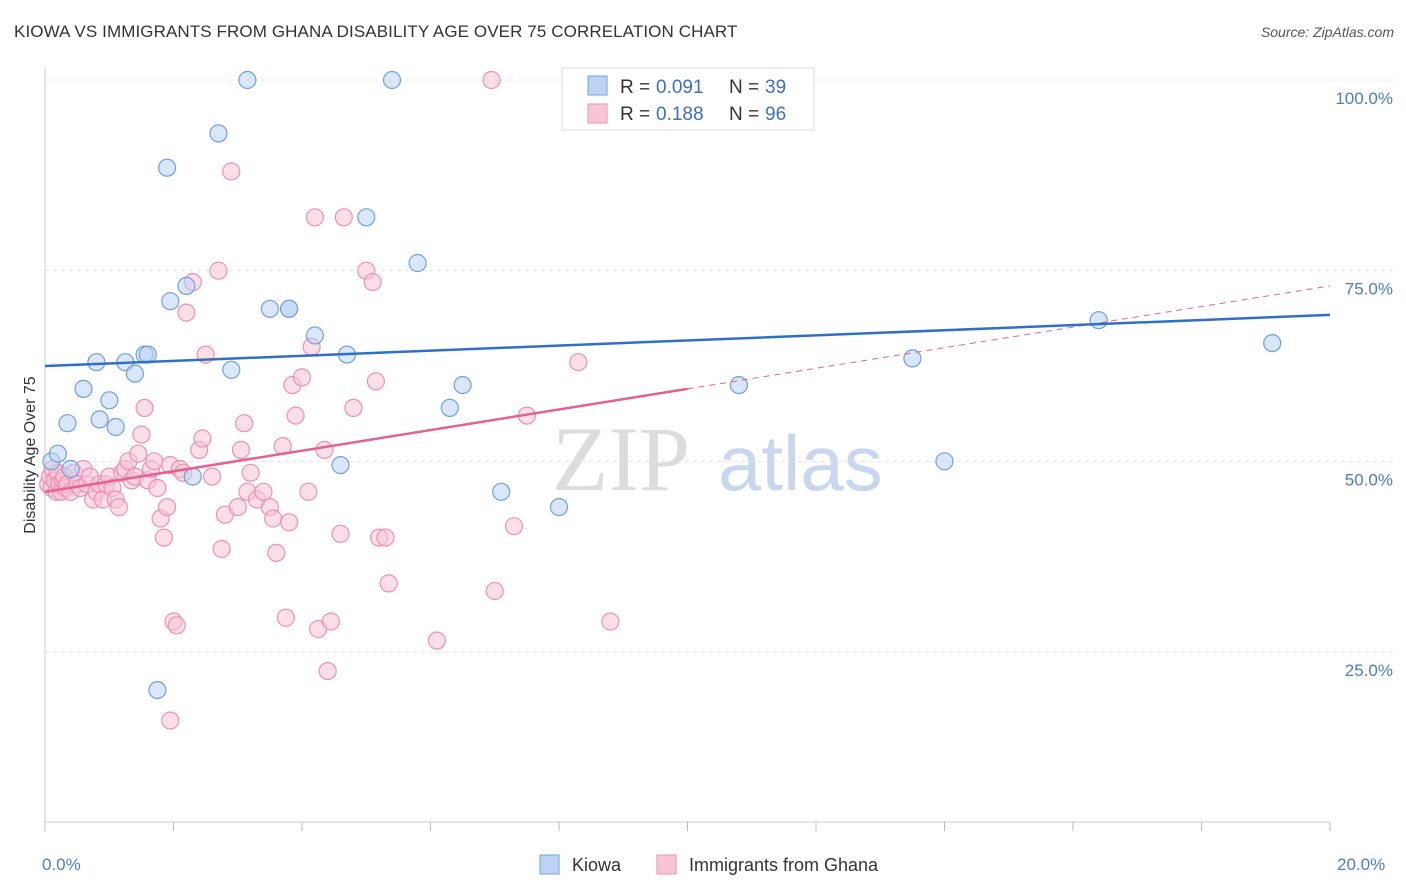 The height and width of the screenshot is (892, 1406). I want to click on bottom-legend-swatch-ghana, so click(666, 864).